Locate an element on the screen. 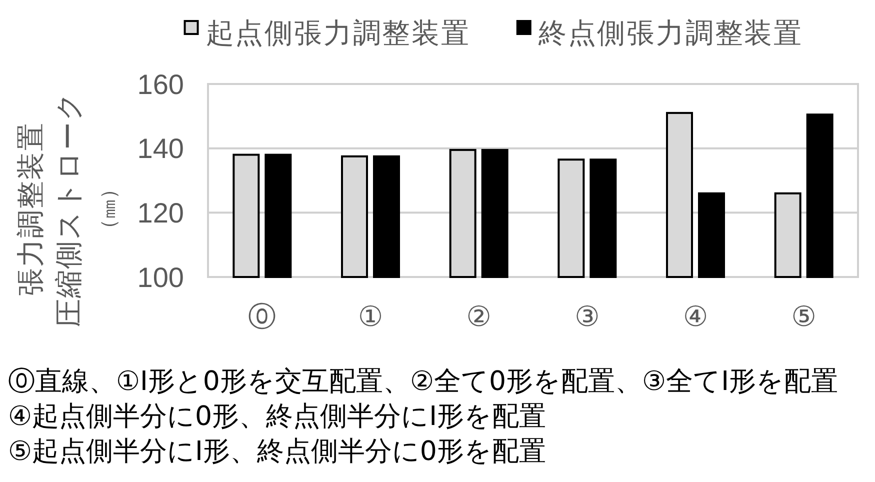 The width and height of the screenshot is (875, 482). text: ⑤起点側半分にI形、終点側半分に0形を配置 is located at coordinates (277, 451).